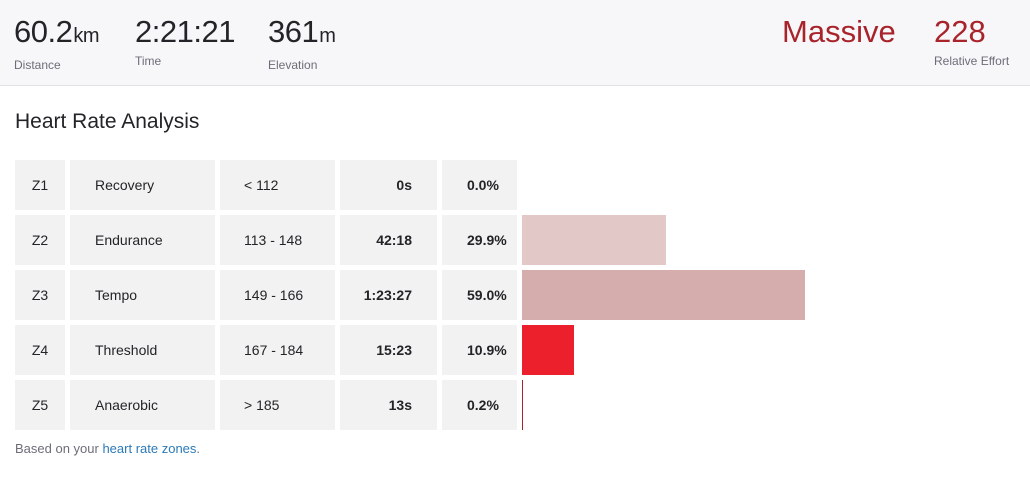  Describe the element at coordinates (327, 36) in the screenshot. I see `elevation-unit: m` at that location.